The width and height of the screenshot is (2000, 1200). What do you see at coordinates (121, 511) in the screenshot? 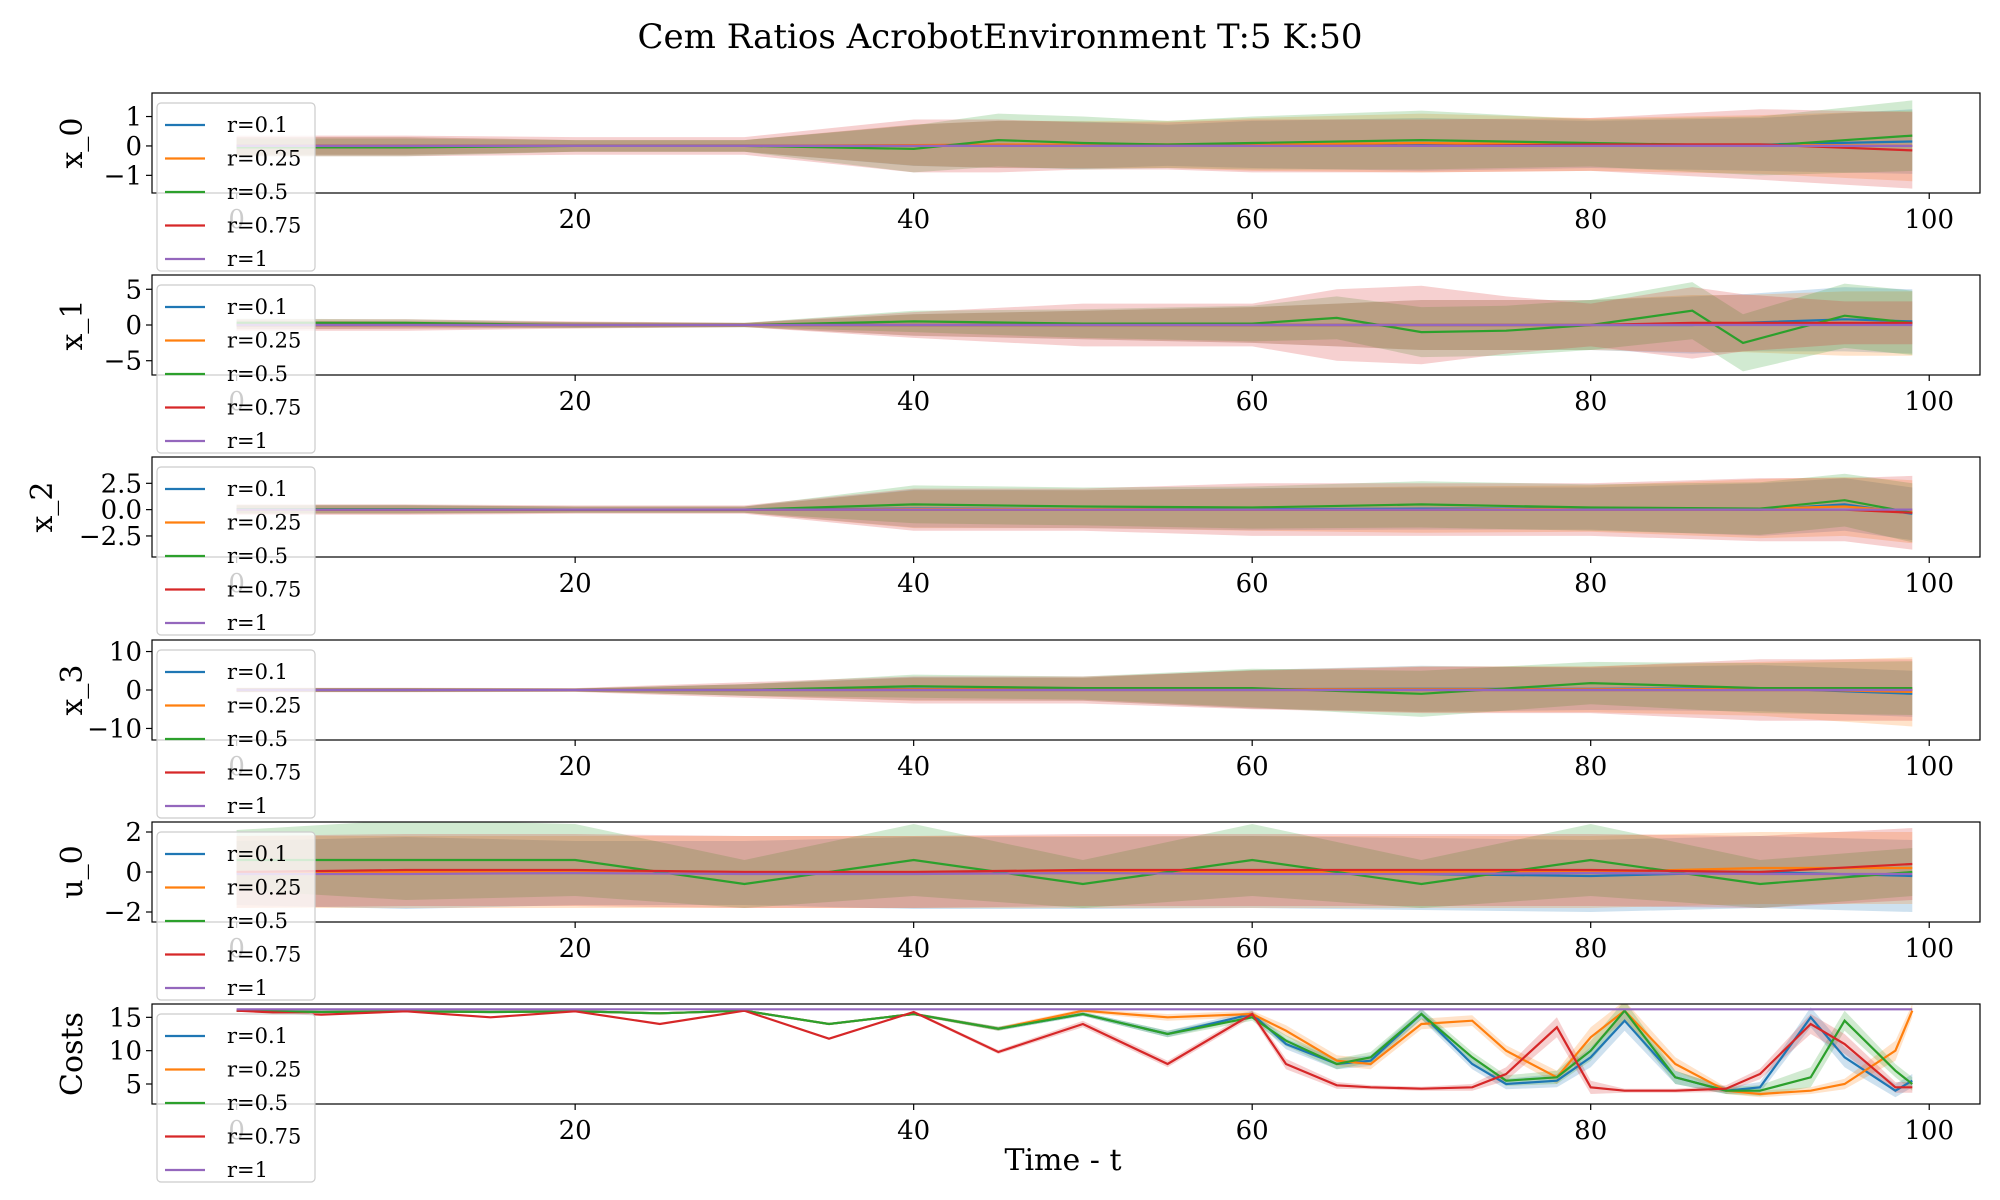
I see `y-tick-label: 0.0` at bounding box center [121, 511].